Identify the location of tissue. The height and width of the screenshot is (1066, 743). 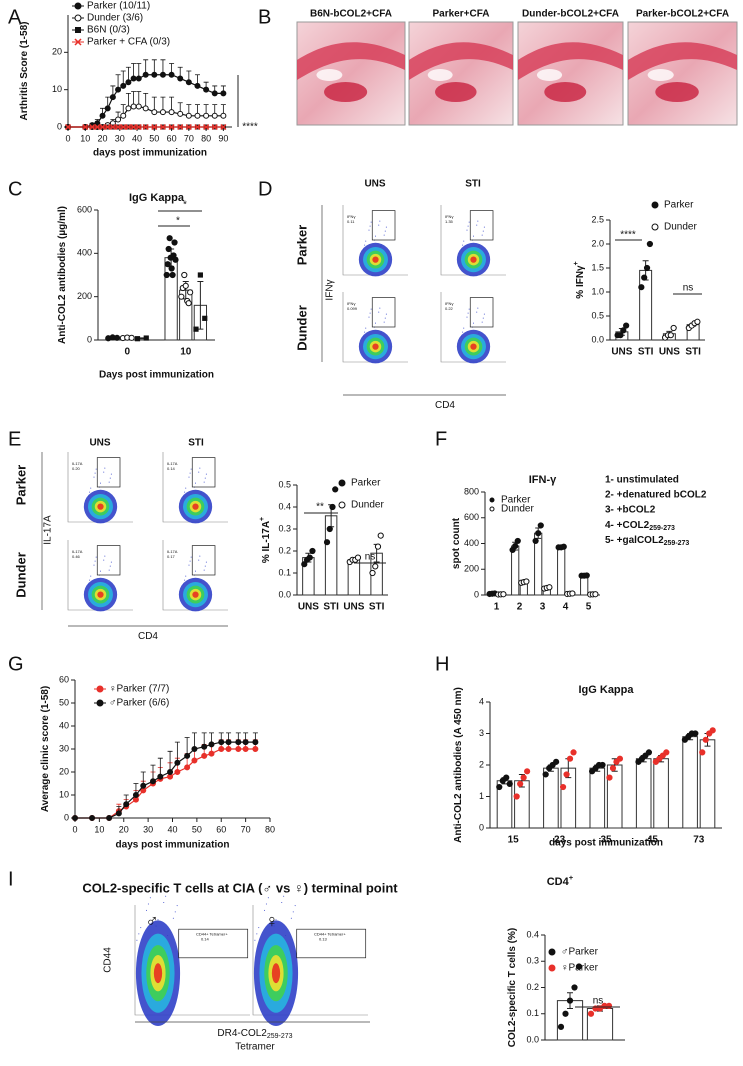
(461, 61).